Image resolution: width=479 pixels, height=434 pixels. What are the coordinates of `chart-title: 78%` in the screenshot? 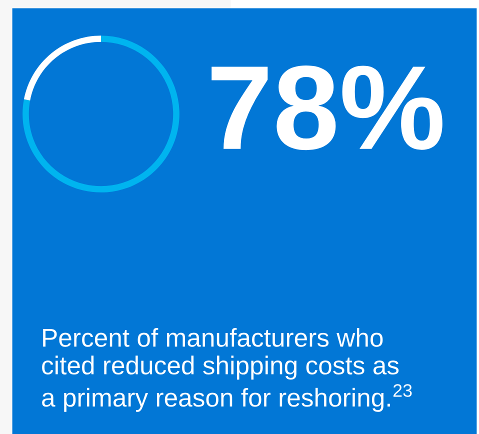 It's located at (327, 107).